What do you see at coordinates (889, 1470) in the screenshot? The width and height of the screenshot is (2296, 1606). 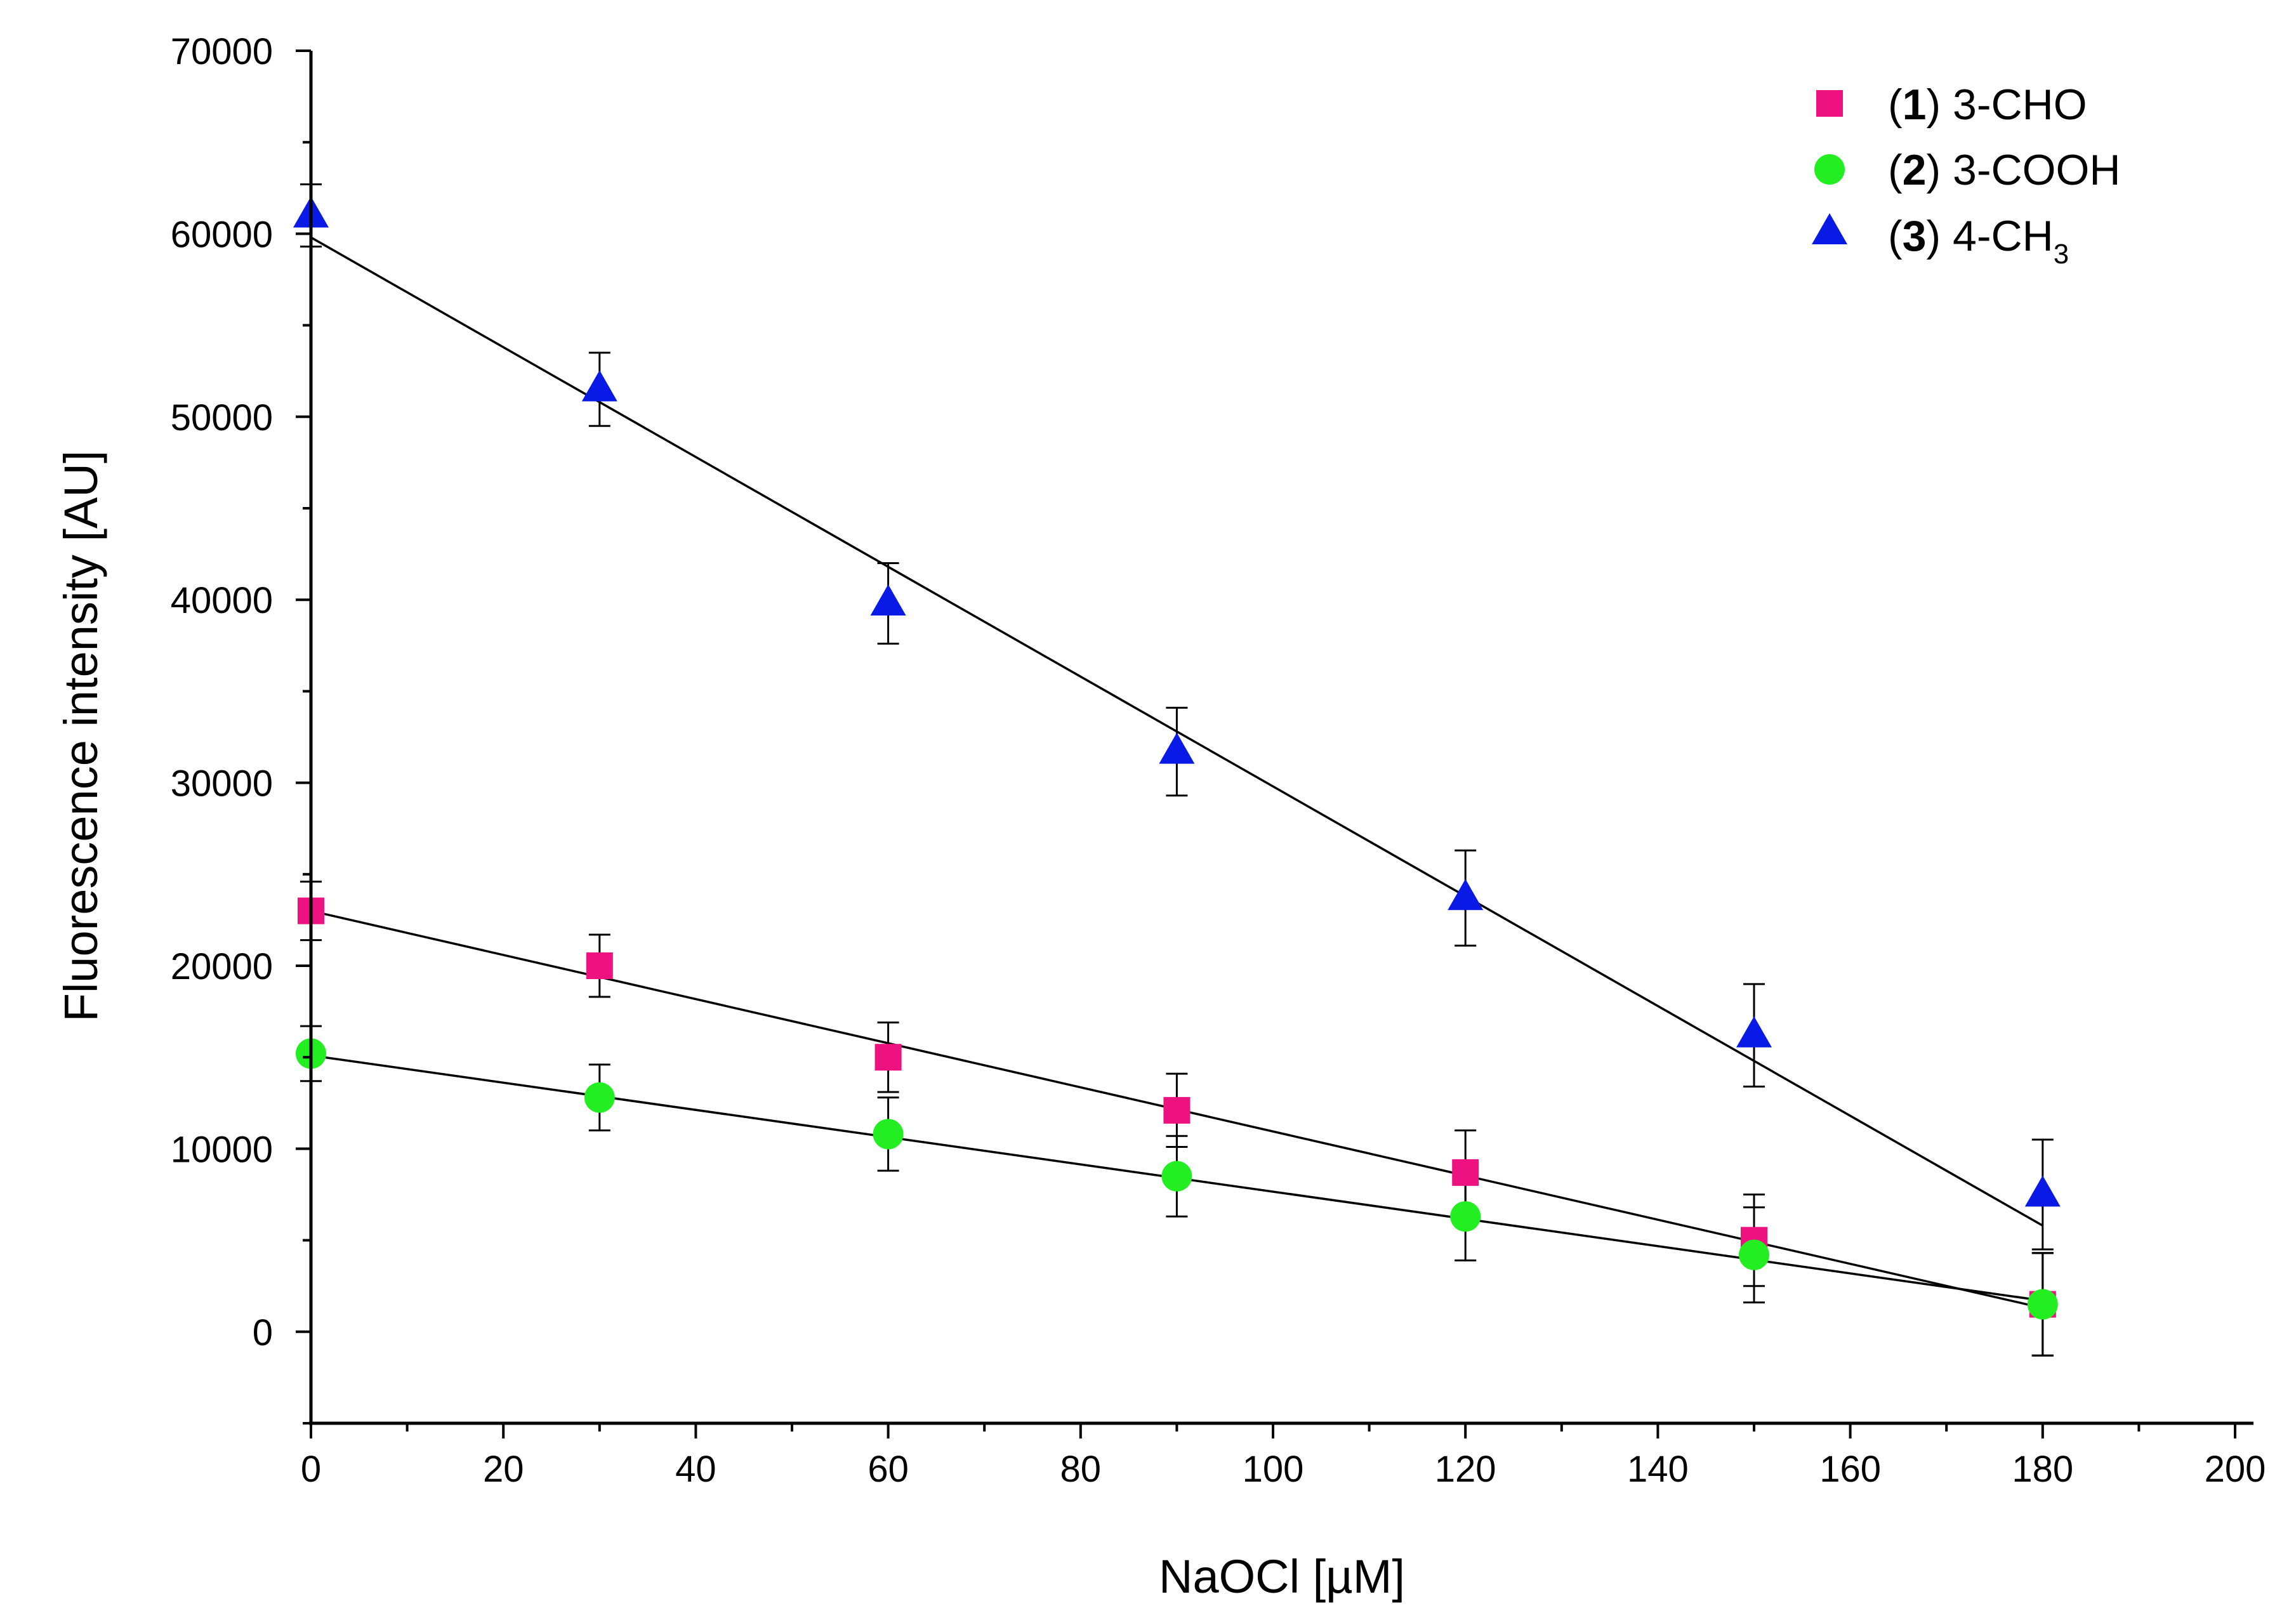 I see `x-tick-label: 60` at bounding box center [889, 1470].